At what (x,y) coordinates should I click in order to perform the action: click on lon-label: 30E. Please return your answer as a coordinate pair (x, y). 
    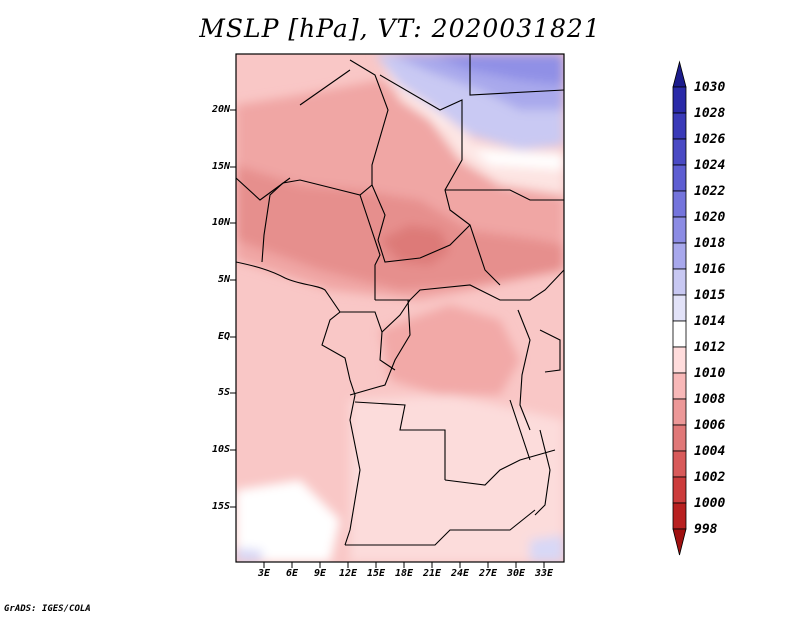
    Looking at the image, I should click on (516, 573).